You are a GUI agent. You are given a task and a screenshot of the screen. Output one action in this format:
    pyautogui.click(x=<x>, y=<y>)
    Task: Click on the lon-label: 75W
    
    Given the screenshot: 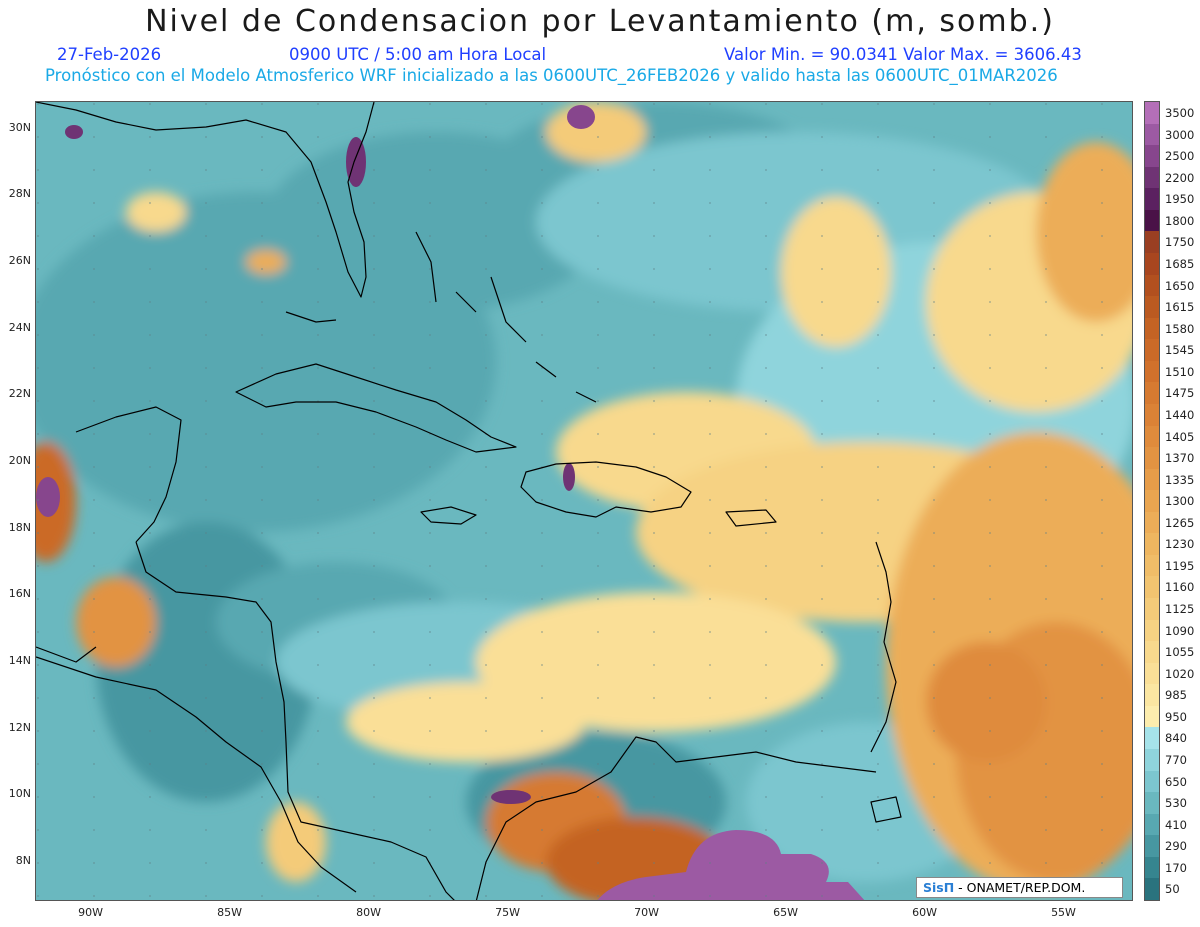 What is the action you would take?
    pyautogui.click(x=507, y=912)
    